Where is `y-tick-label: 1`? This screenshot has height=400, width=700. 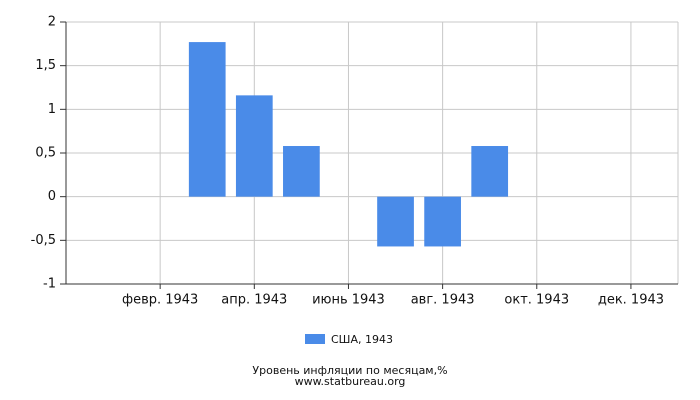
y-tick-label: 1 is located at coordinates (52, 109).